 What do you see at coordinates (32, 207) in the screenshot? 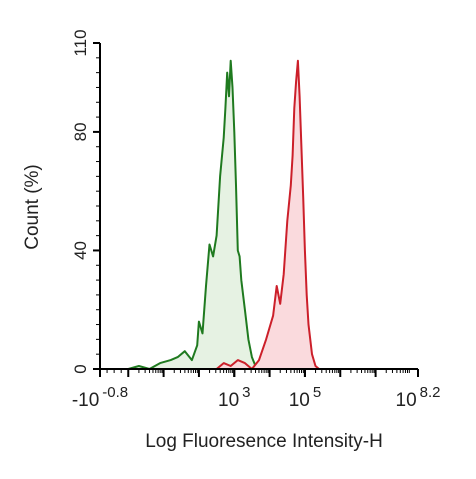
I see `y-axis-label: Count (%)` at bounding box center [32, 207].